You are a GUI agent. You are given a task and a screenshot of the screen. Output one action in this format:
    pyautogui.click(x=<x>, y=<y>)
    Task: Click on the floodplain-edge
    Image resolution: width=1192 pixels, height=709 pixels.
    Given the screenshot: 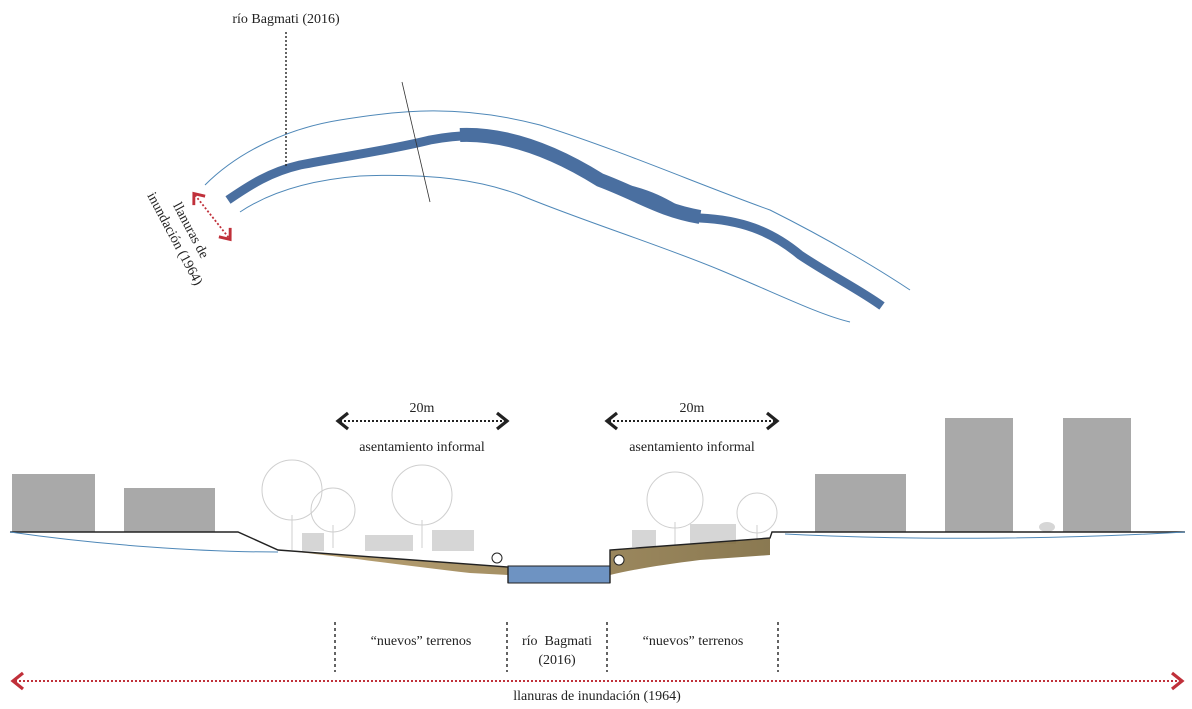 What is the action you would take?
    pyautogui.click(x=545, y=248)
    